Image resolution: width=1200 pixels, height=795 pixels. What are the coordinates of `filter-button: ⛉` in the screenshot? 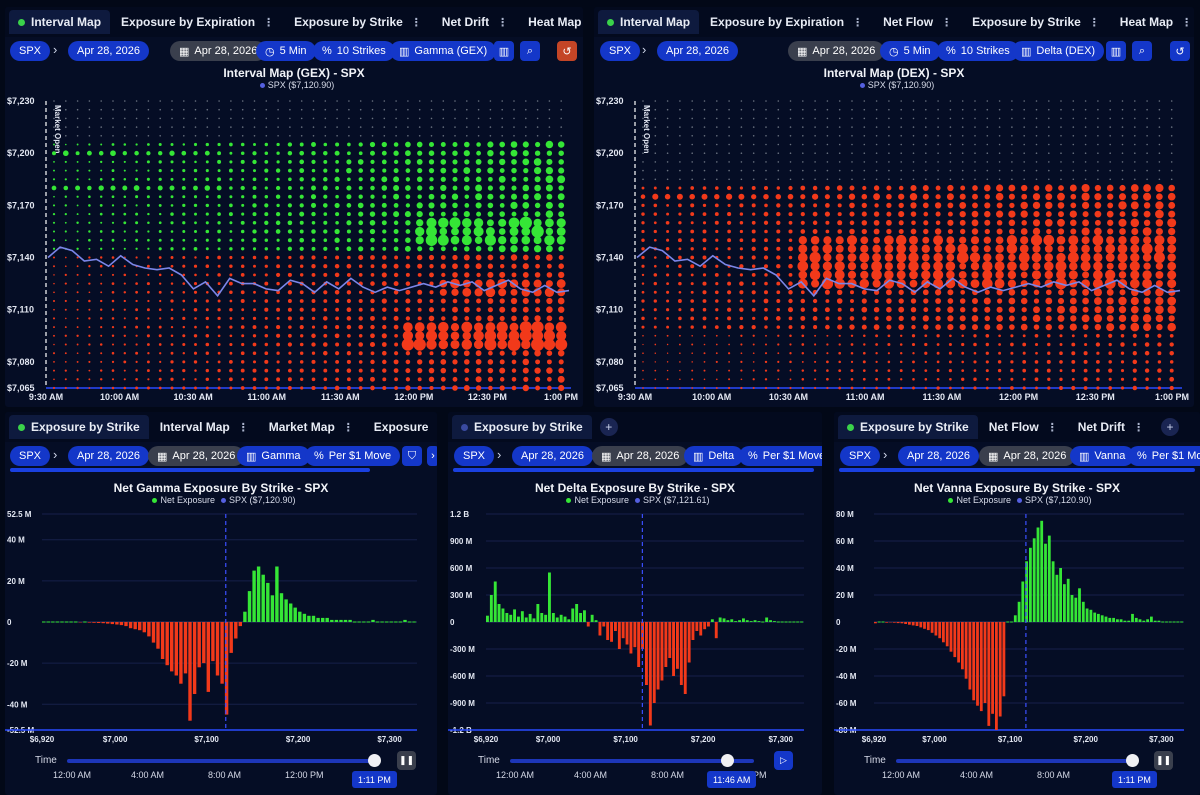 It's located at (412, 456).